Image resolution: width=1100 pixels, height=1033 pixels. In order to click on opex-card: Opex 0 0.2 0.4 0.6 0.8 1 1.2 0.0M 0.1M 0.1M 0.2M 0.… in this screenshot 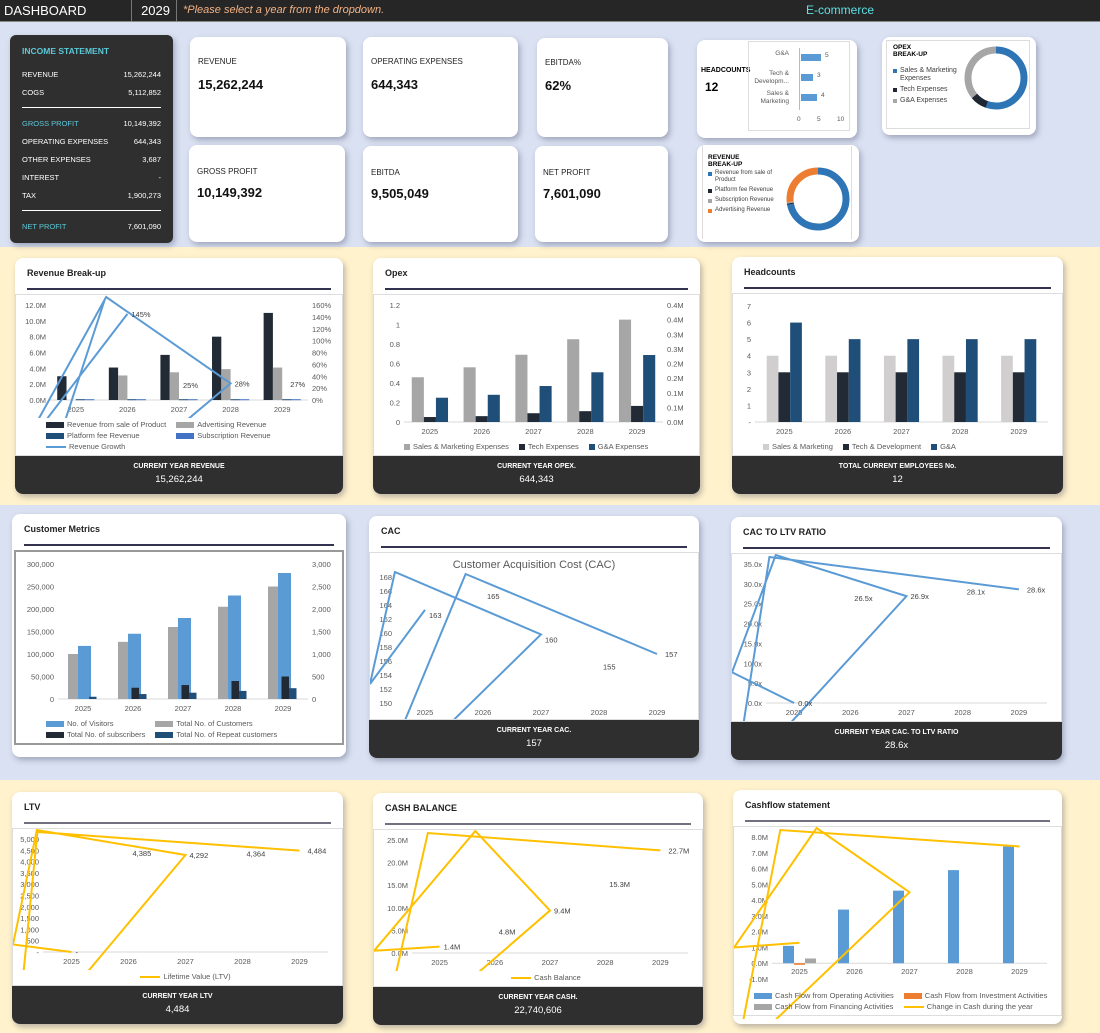, I will do `click(536, 376)`.